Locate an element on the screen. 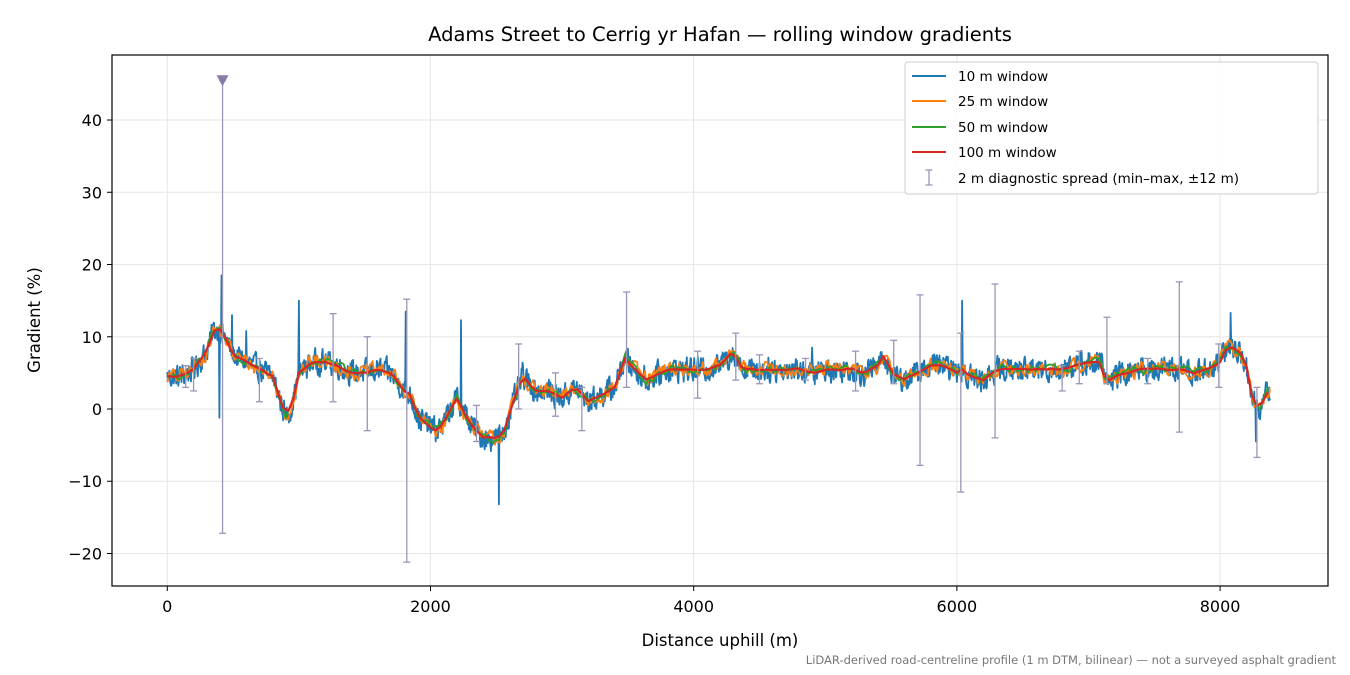  x-tick-label-4: 8000 is located at coordinates (1220, 606).